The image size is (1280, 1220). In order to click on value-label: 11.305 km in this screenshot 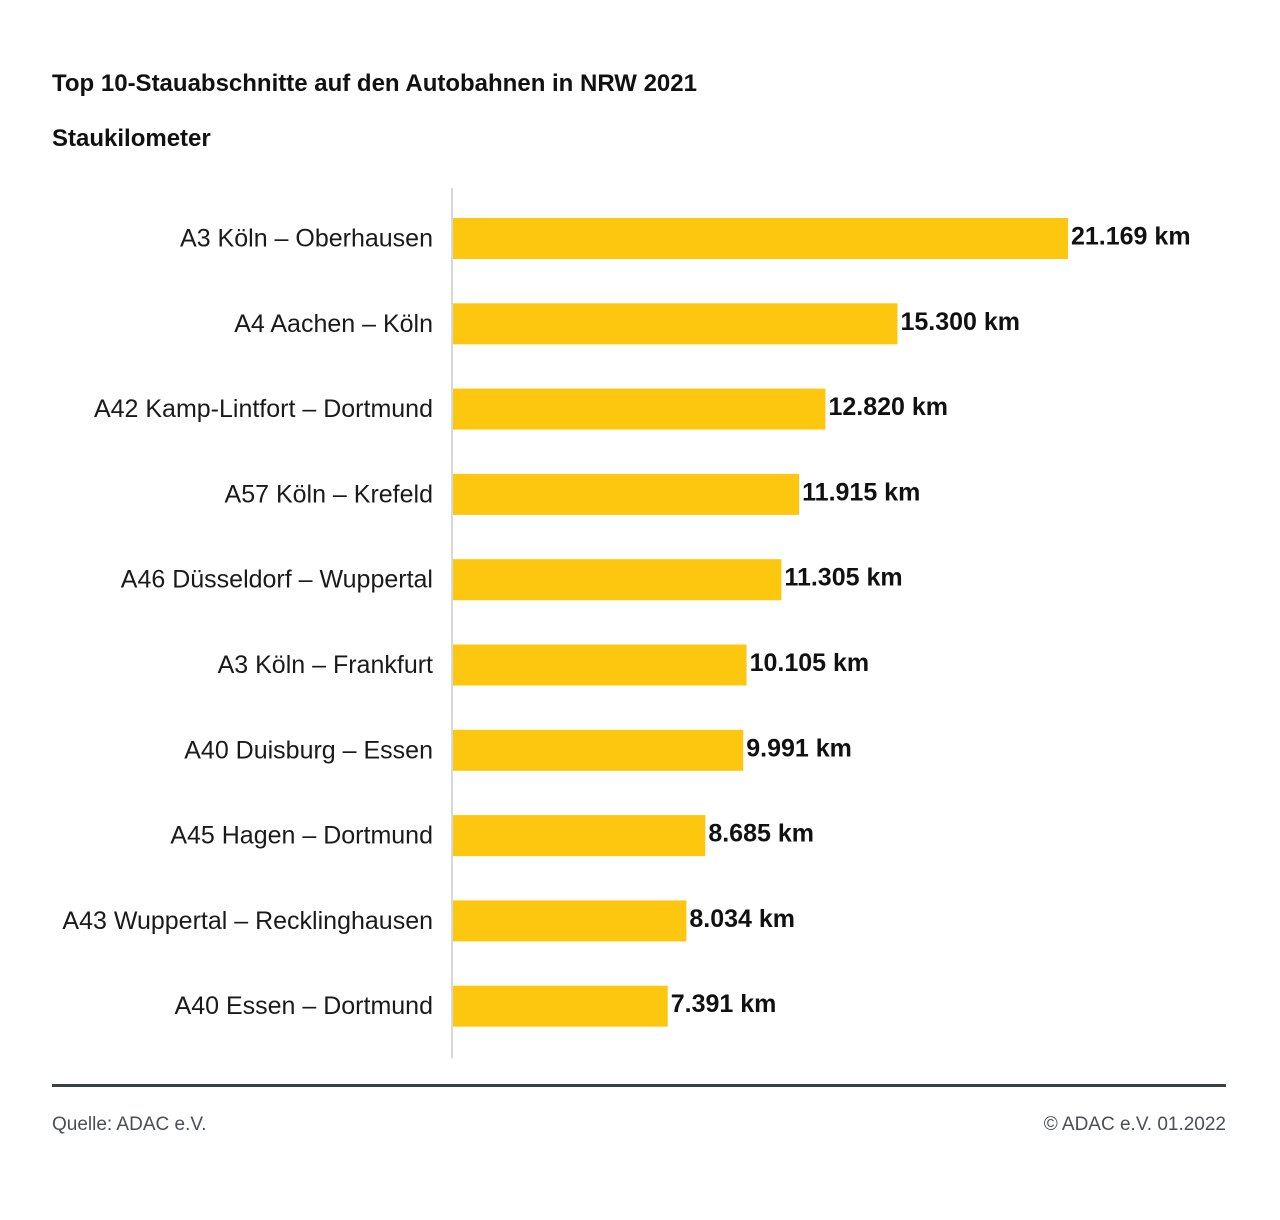, I will do `click(843, 578)`.